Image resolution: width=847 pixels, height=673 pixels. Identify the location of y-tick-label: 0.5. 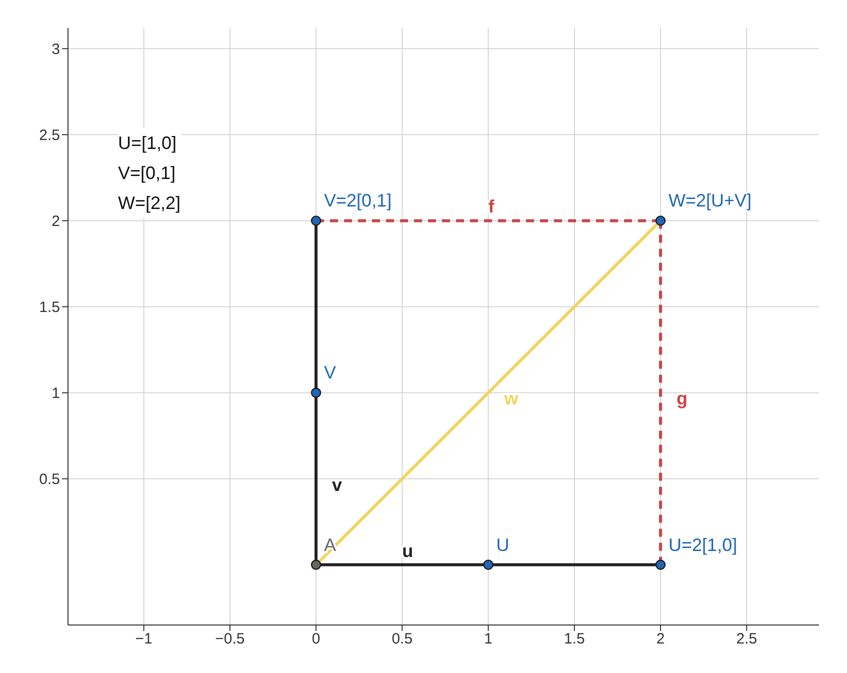
(49, 479).